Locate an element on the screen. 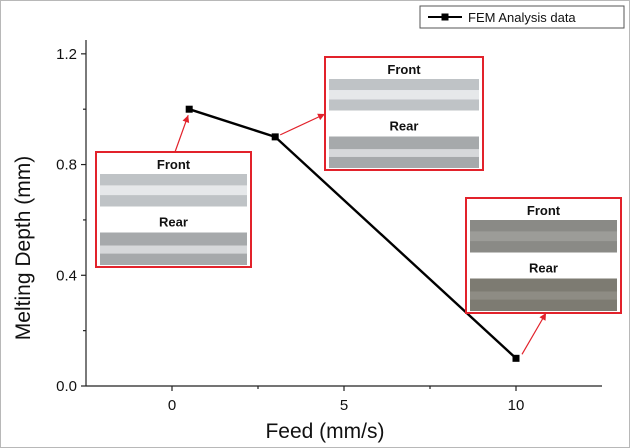 Image resolution: width=630 pixels, height=448 pixels. legend-marker-swatch is located at coordinates (445, 17).